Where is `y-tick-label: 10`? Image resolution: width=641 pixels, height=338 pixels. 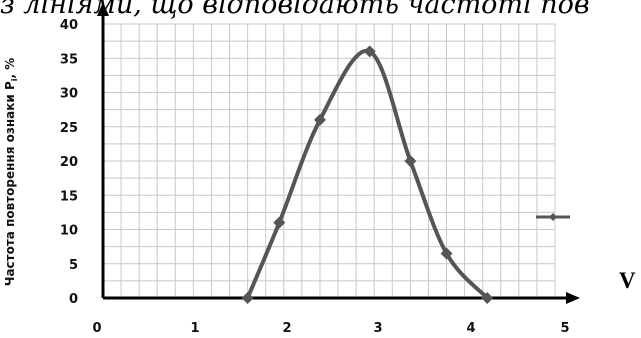 y-tick-label: 10 is located at coordinates (69, 231).